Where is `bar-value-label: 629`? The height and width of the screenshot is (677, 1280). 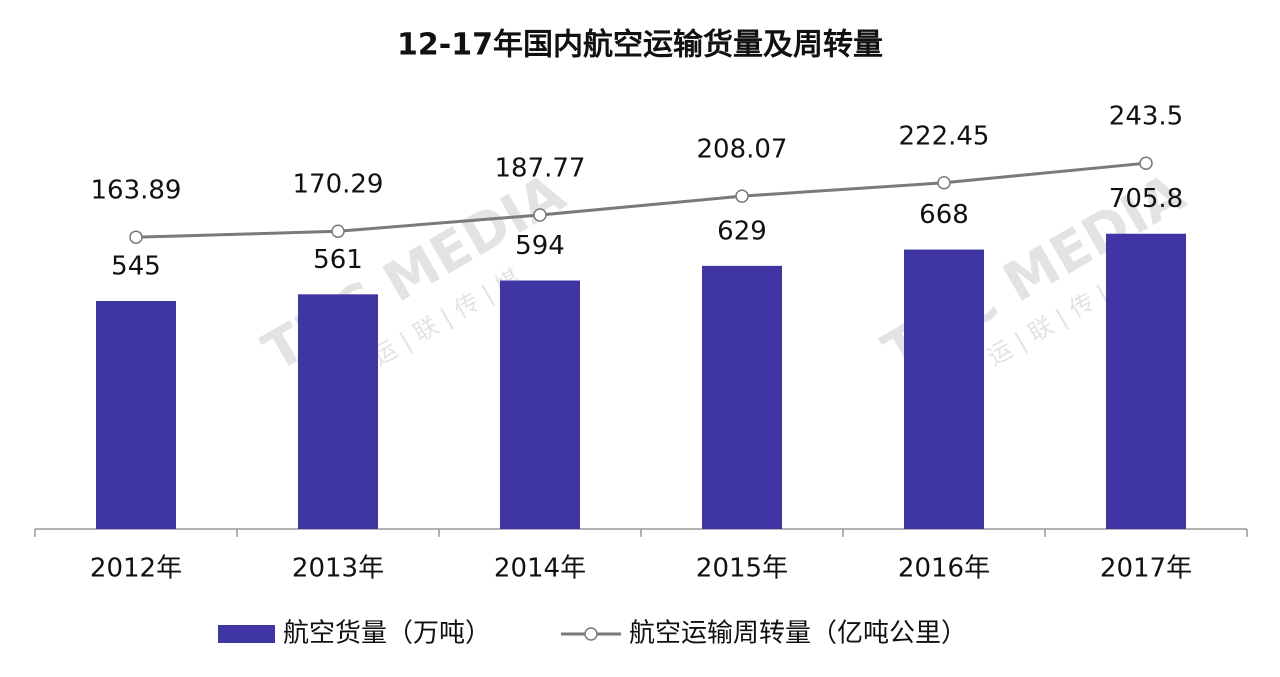
bar-value-label: 629 is located at coordinates (742, 231).